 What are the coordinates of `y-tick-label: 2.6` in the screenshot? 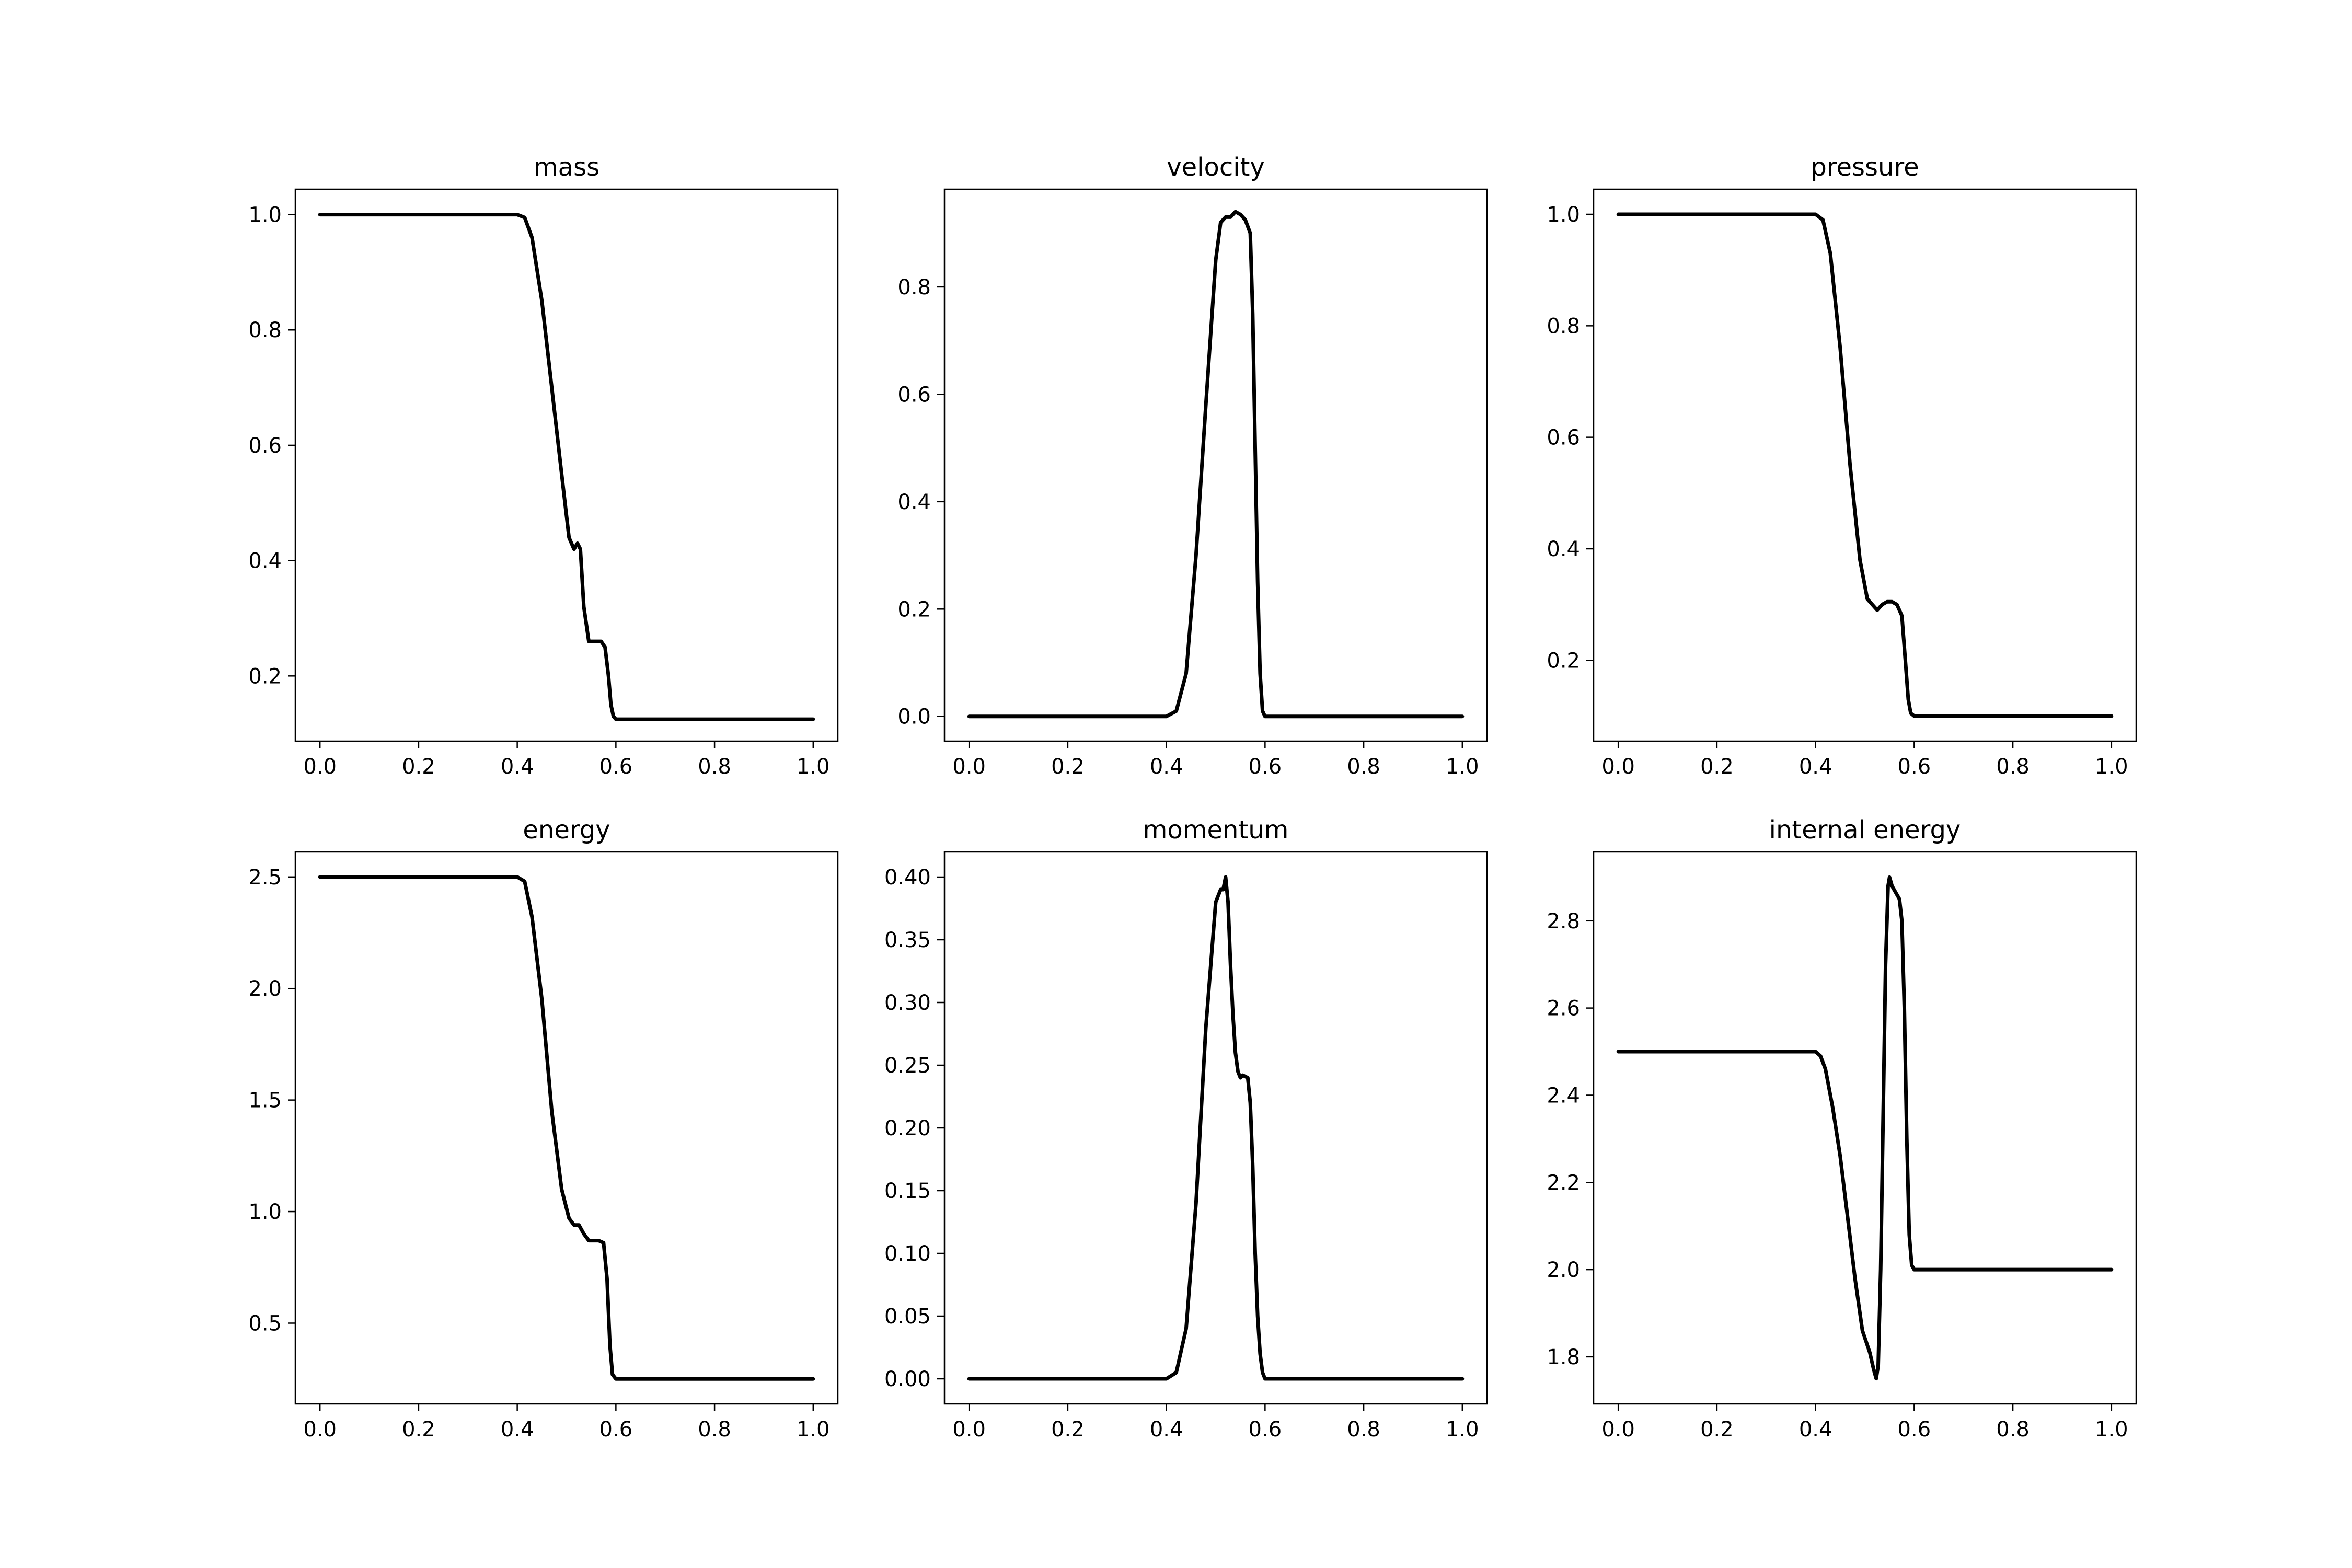 It's located at (1563, 1009).